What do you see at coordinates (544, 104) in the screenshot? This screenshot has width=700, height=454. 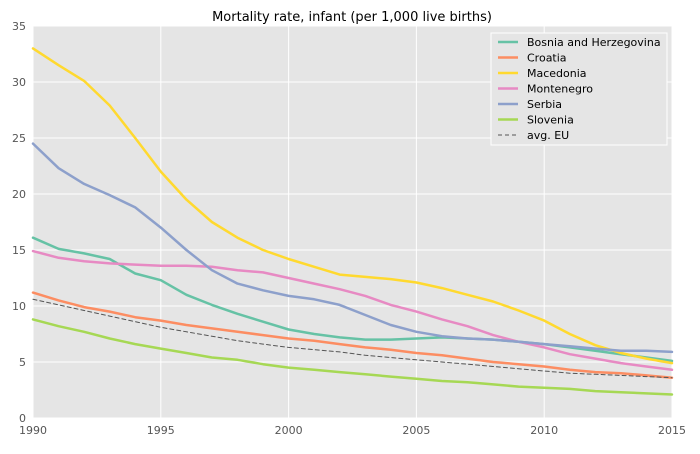 I see `legend-label: Serbia` at bounding box center [544, 104].